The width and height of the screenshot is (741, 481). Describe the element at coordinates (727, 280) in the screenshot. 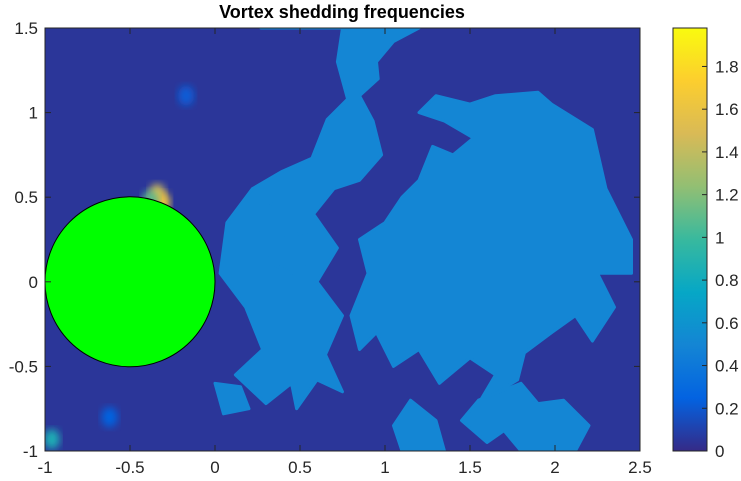

I see `colorbar-tick-label: 0.8` at that location.